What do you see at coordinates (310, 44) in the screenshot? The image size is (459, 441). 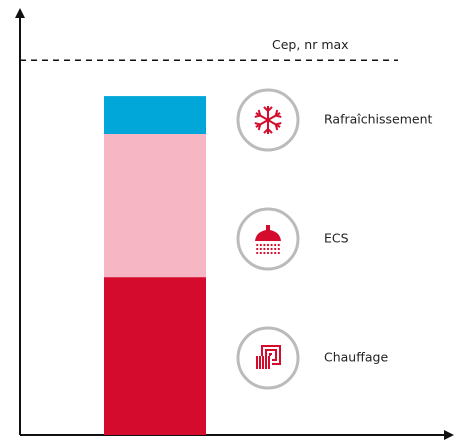 I see `threshold-label: Cep, nr max` at bounding box center [310, 44].